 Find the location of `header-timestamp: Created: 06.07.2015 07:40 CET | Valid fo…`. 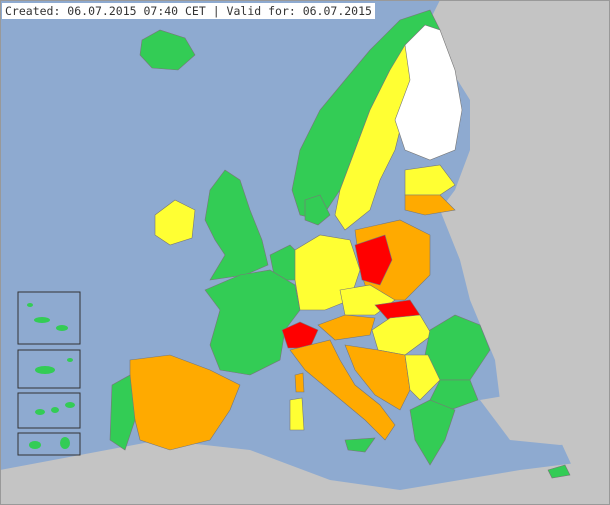

header-timestamp: Created: 06.07.2015 07:40 CET | Valid fo… is located at coordinates (188, 11).